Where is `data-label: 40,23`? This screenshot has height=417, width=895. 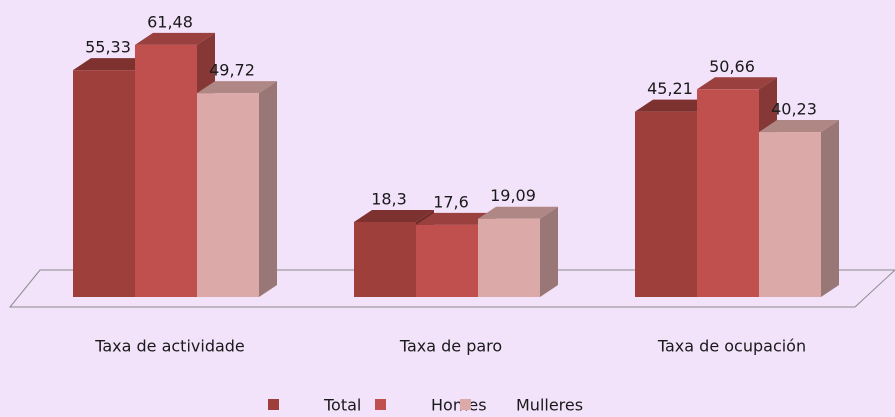 data-label: 40,23 is located at coordinates (794, 109).